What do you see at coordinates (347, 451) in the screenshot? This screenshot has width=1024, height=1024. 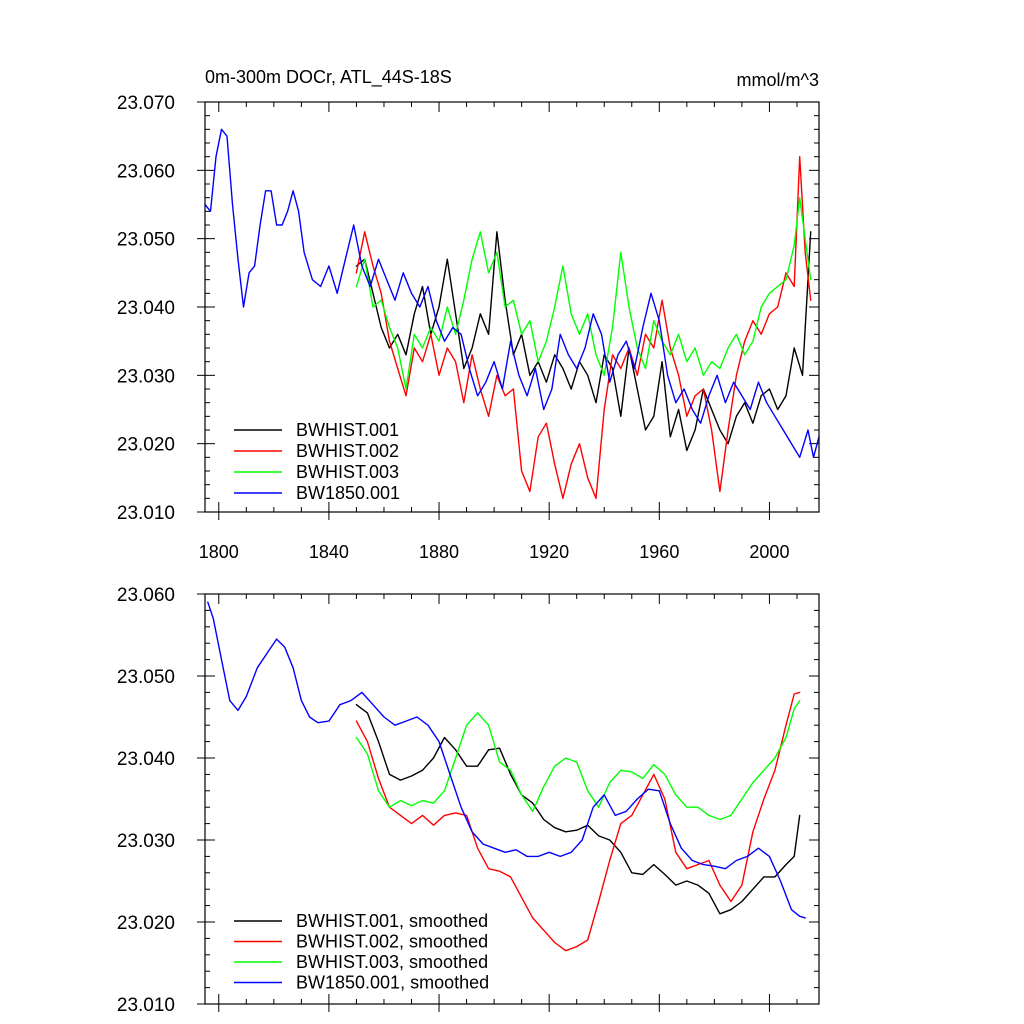 I see `legend-label: BWHIST.002` at bounding box center [347, 451].